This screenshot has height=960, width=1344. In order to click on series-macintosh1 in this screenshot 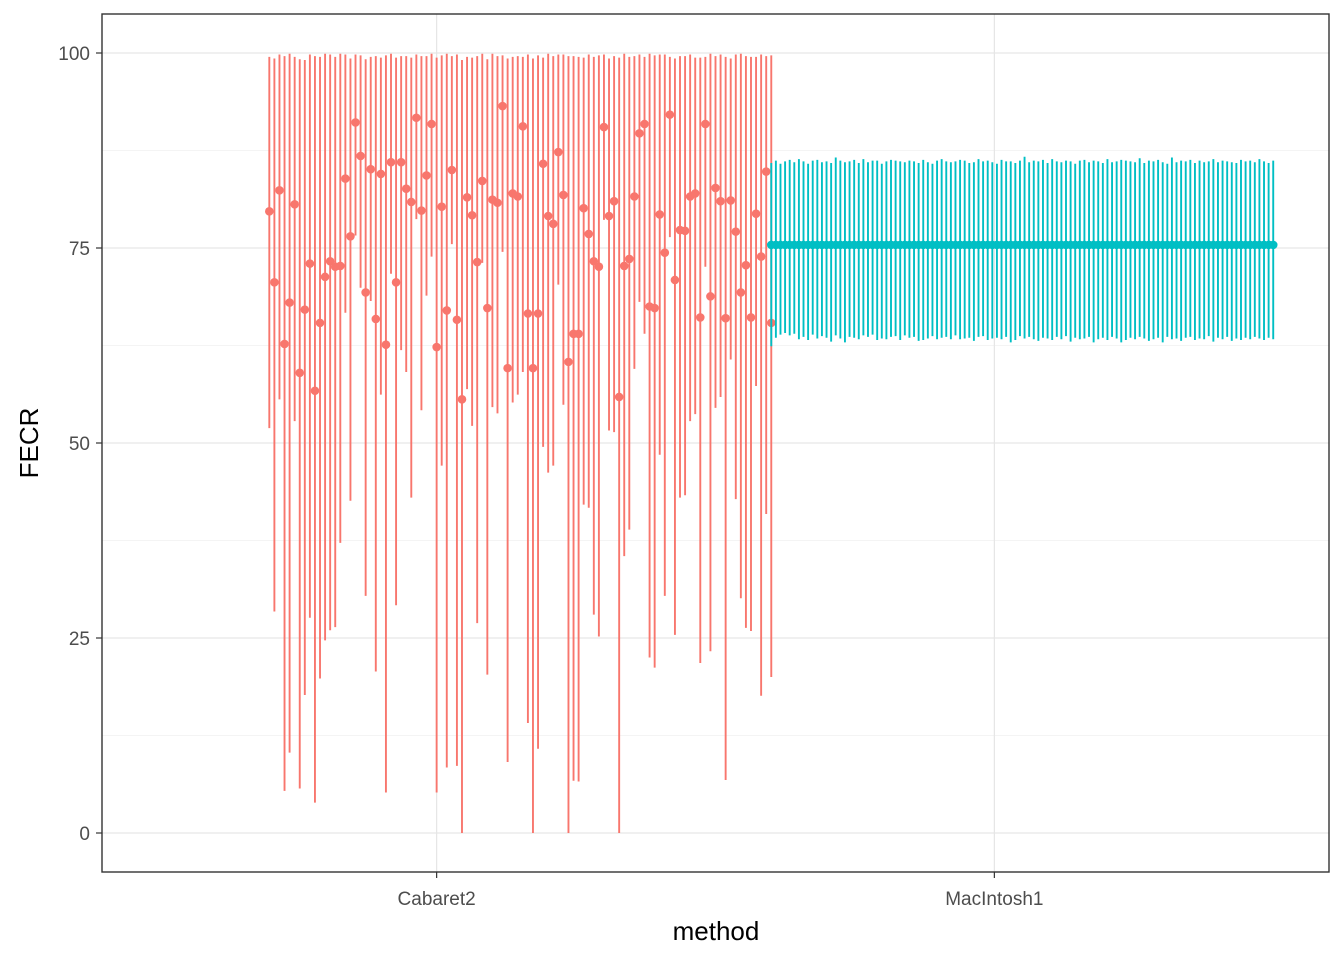, I will do `click(1022, 251)`.